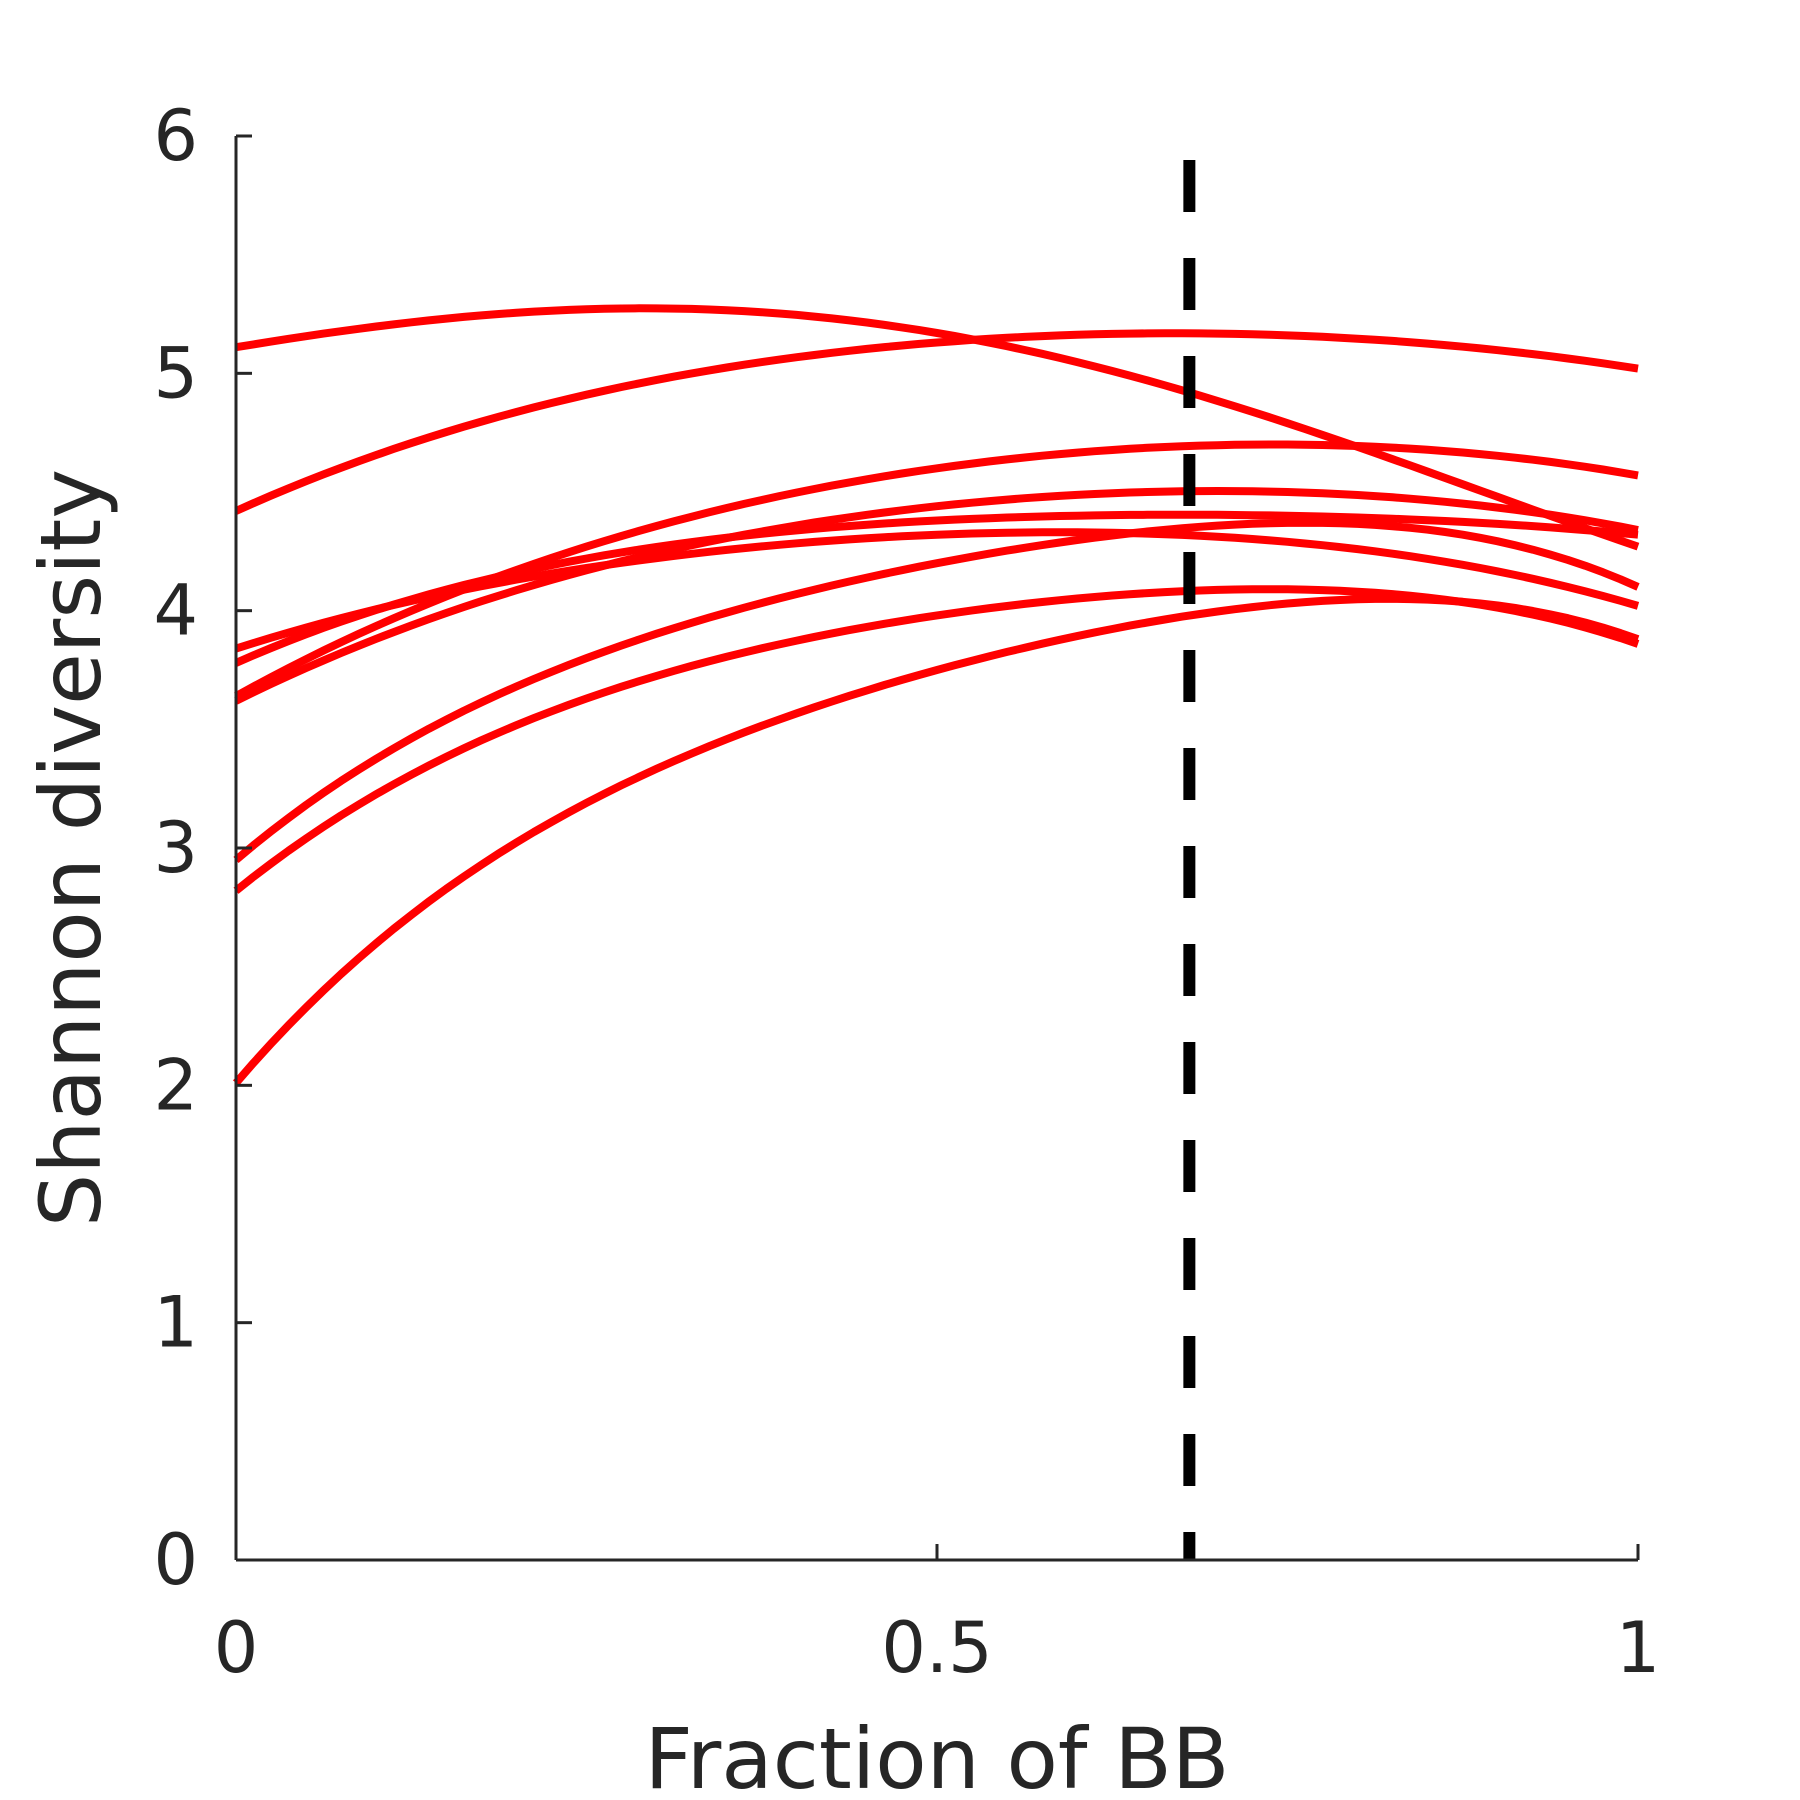 Image resolution: width=1800 pixels, height=1800 pixels. Describe the element at coordinates (175, 848) in the screenshot. I see `y-tick-label: 3` at that location.